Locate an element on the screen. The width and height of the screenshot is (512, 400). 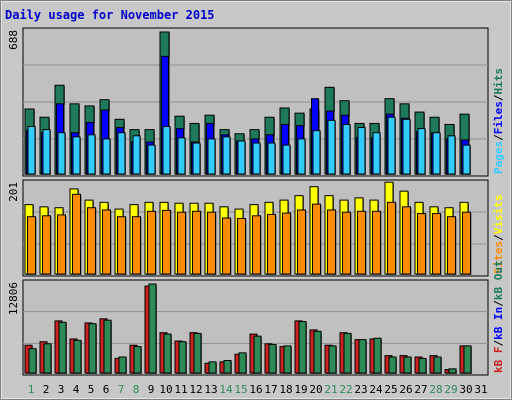
series-legend: Pages/Files/Hits is located at coordinates (498, 121).